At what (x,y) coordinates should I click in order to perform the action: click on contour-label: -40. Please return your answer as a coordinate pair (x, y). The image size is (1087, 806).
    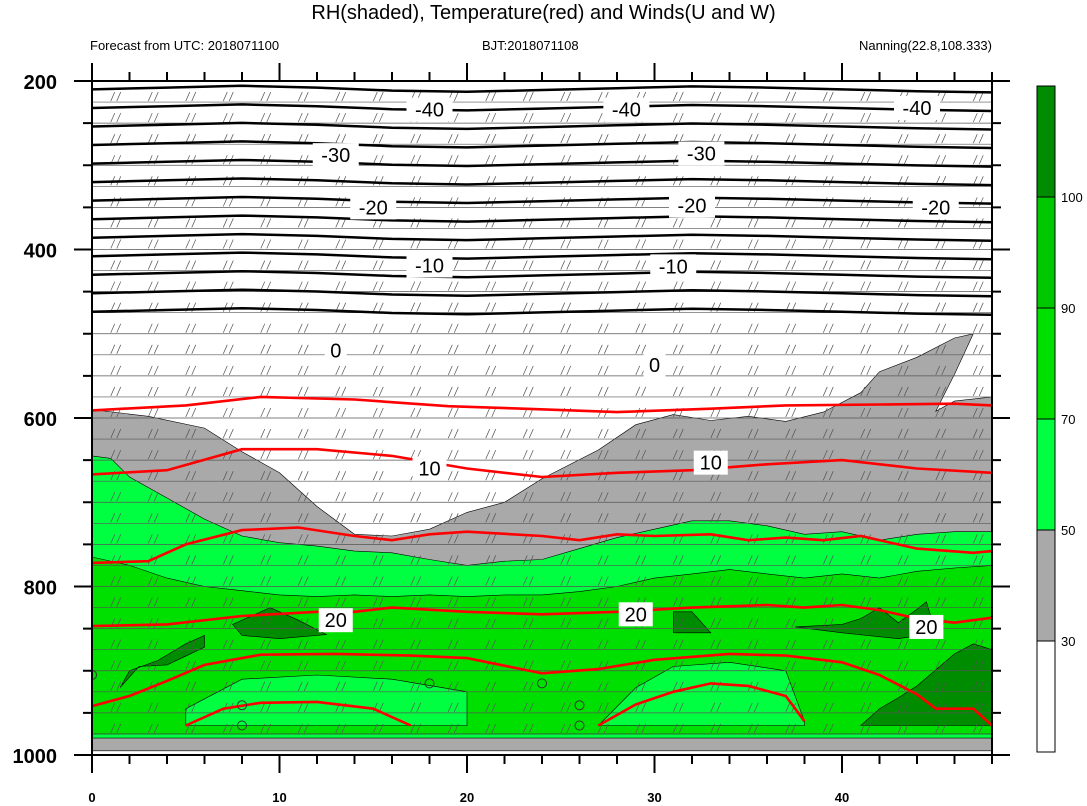
    Looking at the image, I should click on (917, 109).